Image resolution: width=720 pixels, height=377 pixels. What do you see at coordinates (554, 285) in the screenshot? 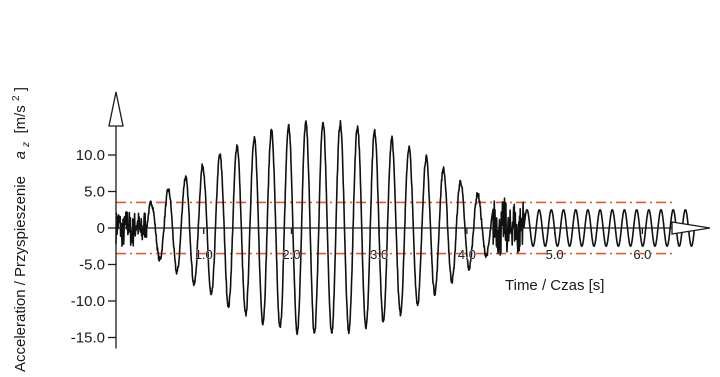
I see `x-axis-title: Time / Czas [s]` at bounding box center [554, 285].